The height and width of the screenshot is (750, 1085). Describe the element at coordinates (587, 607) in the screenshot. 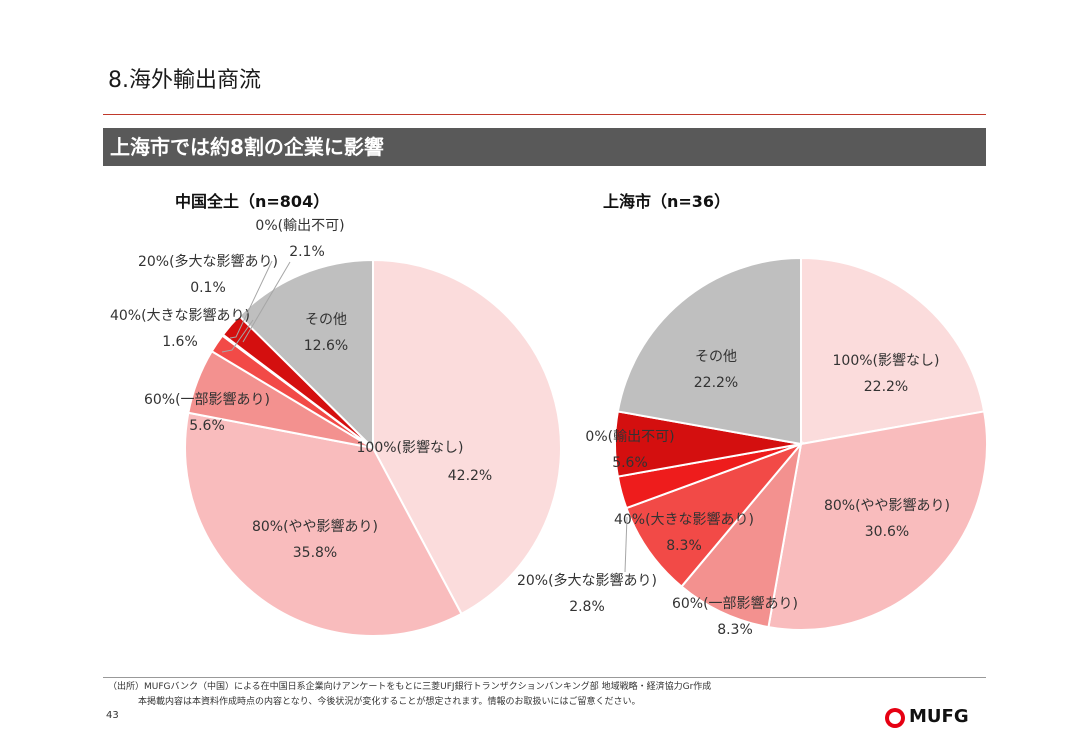

I see `slice-value-label: 2.8%` at that location.